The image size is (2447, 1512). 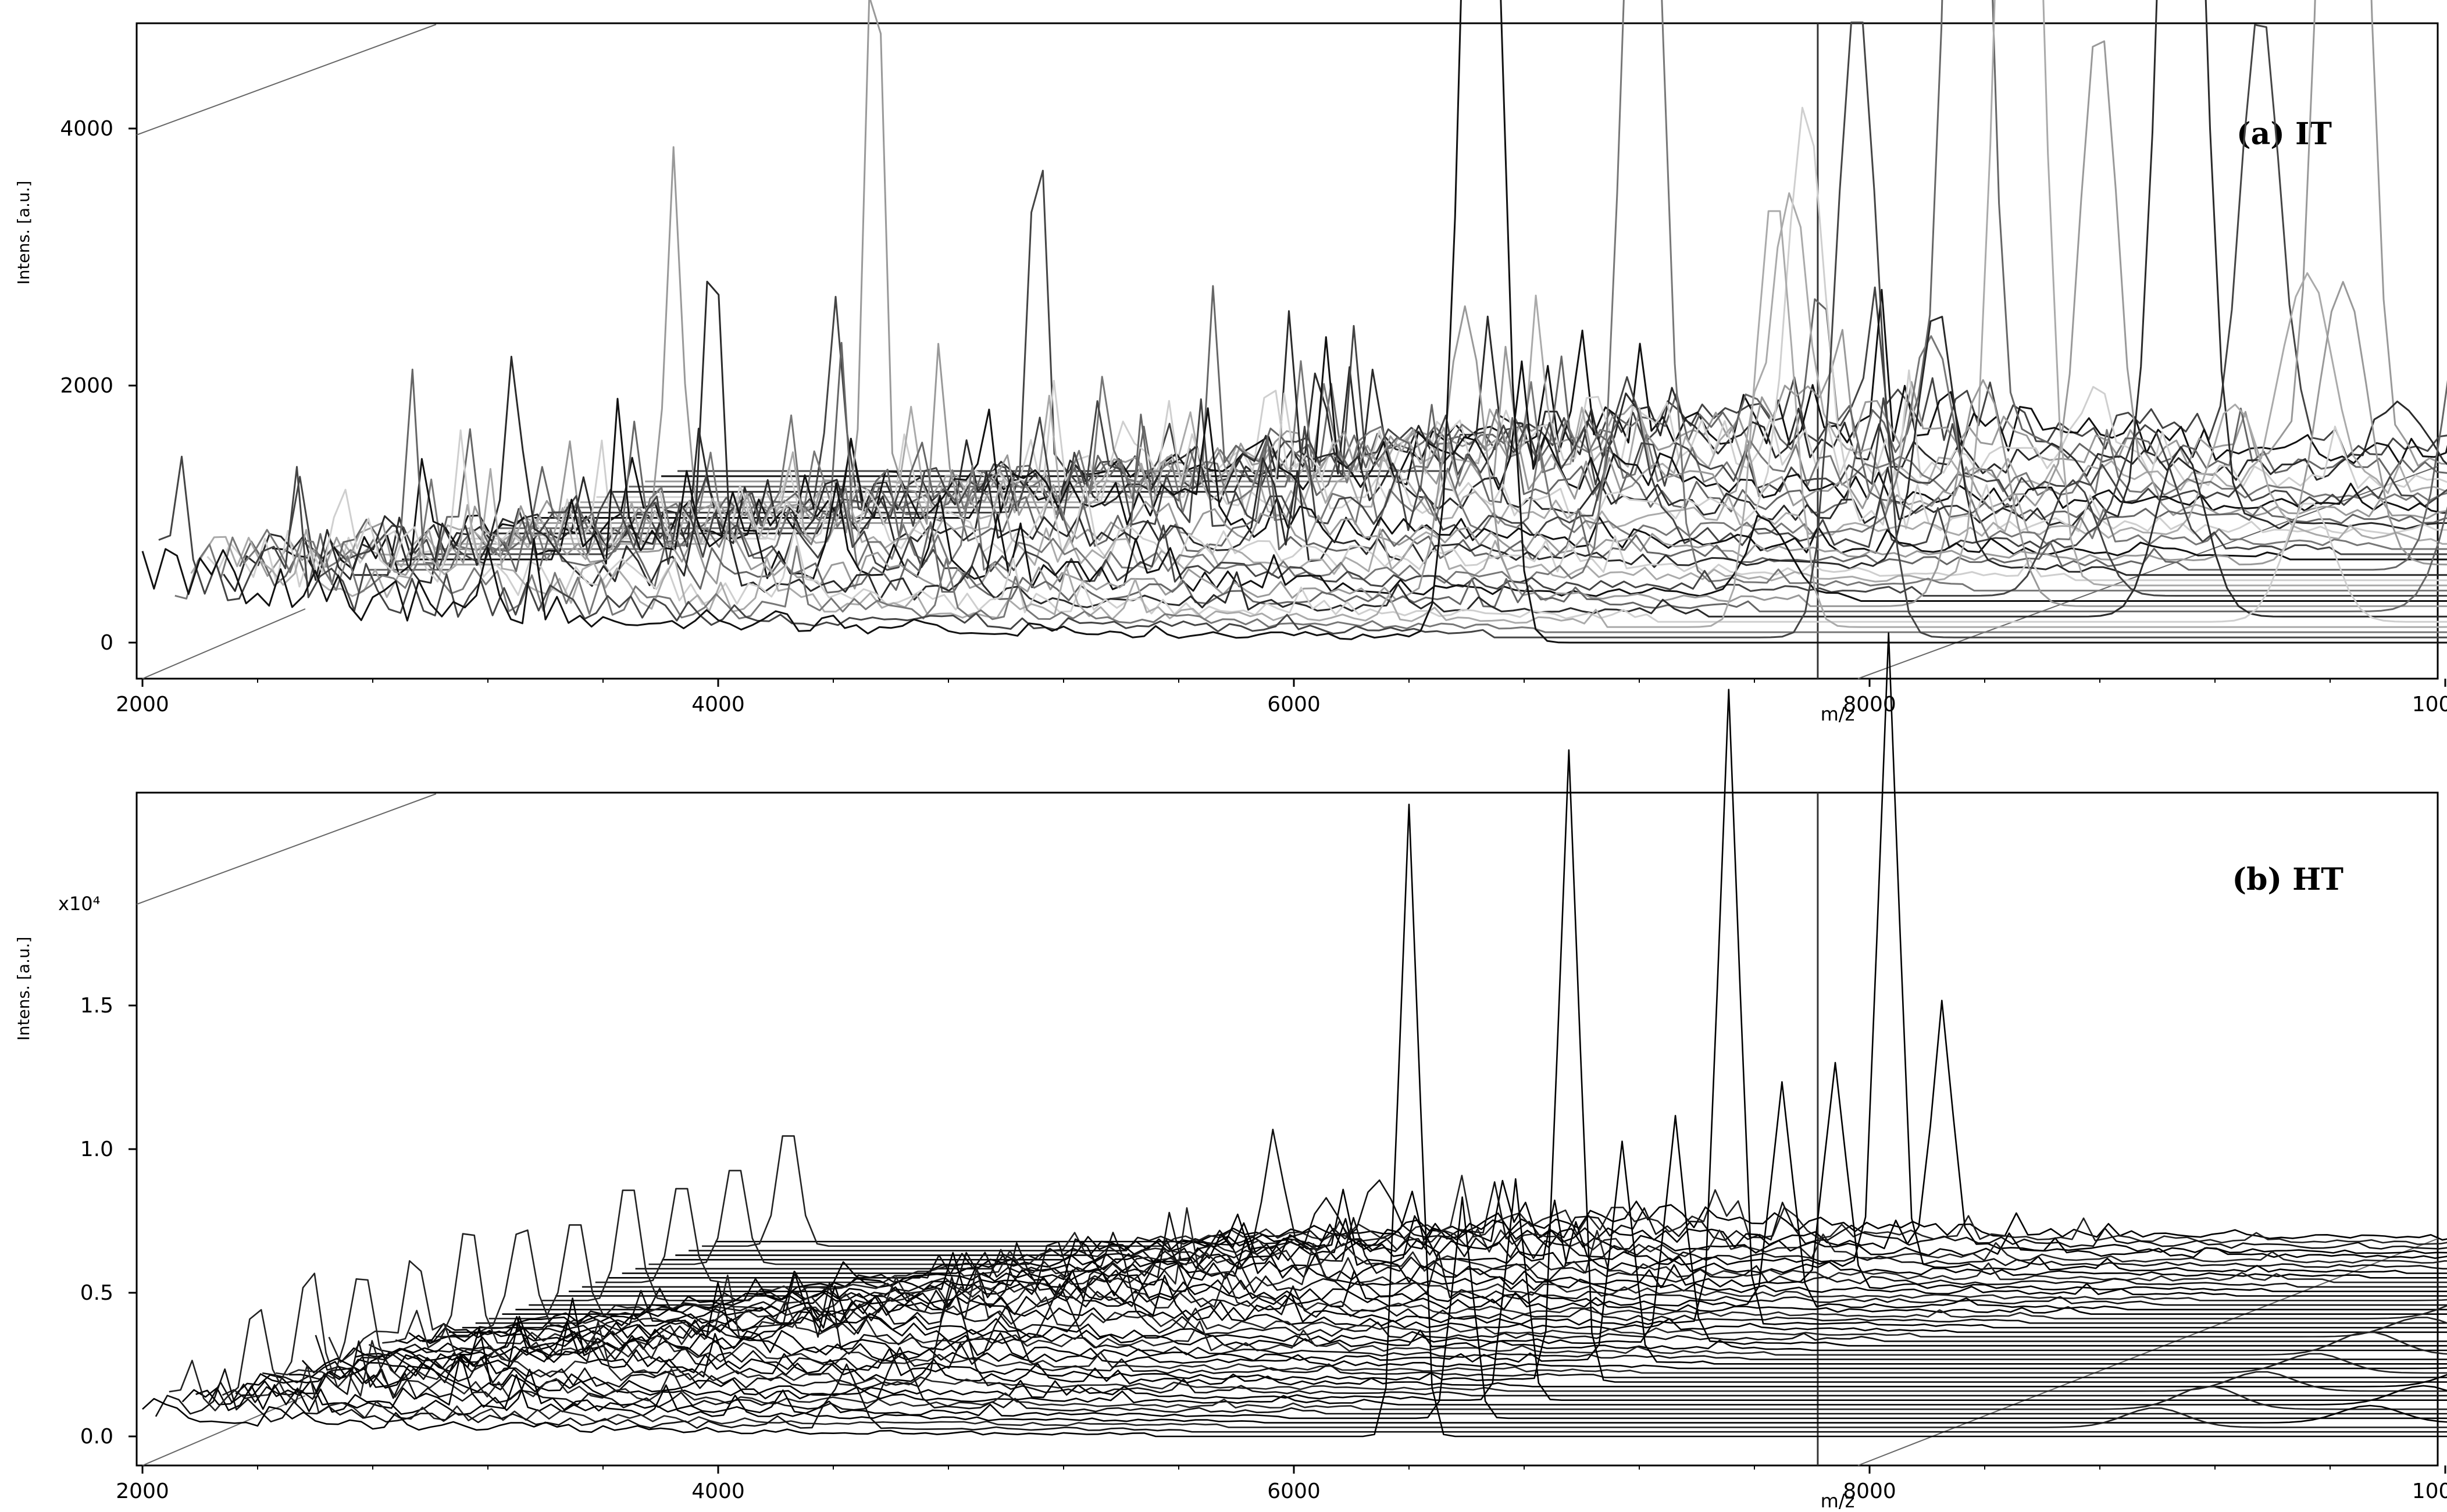 I want to click on y-tick-label: 0.0, so click(x=96, y=1437).